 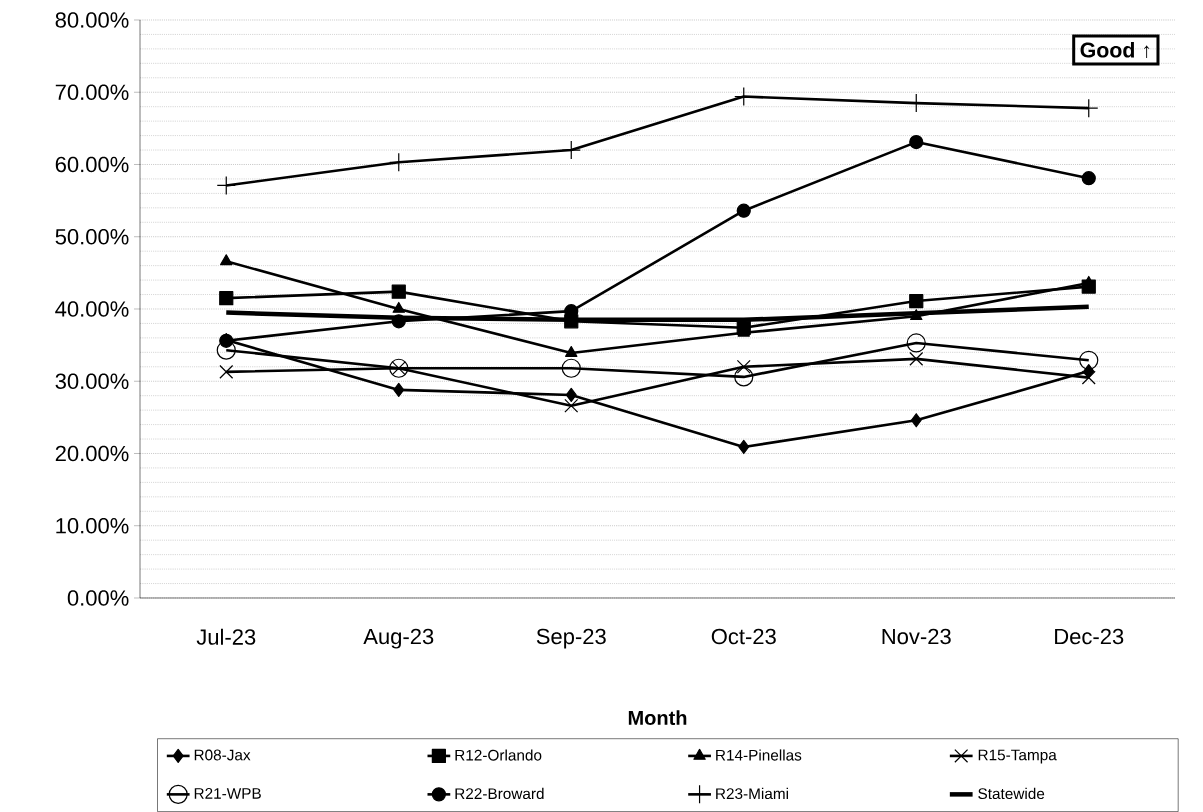 What do you see at coordinates (1115, 50) in the screenshot?
I see `annotation: Good ↑` at bounding box center [1115, 50].